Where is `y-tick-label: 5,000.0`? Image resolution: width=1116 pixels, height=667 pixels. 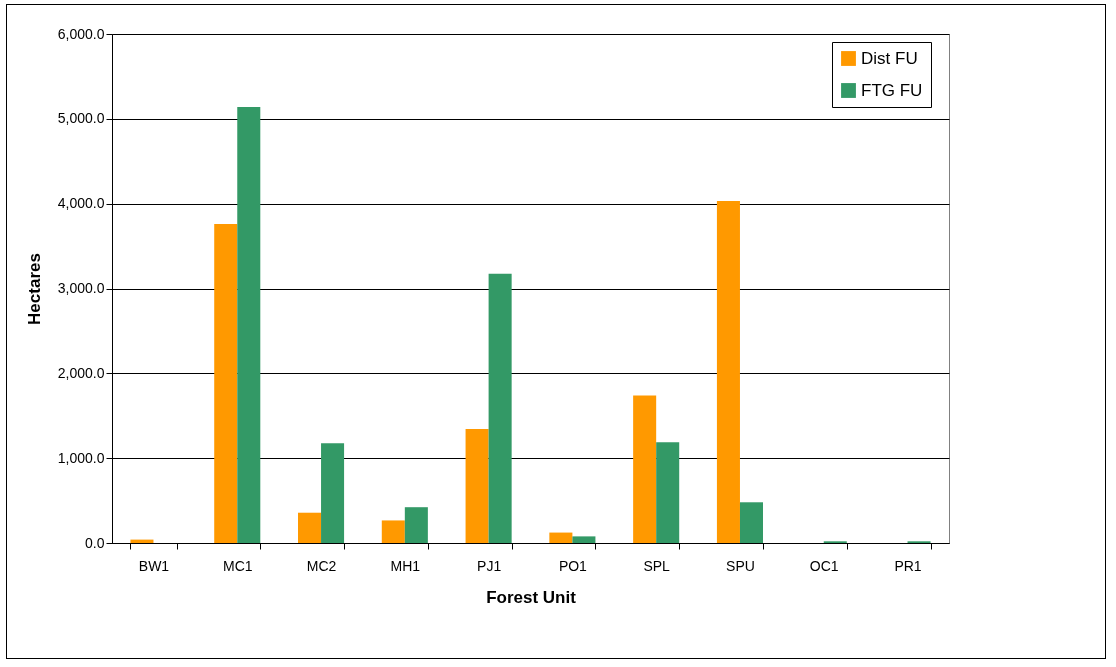
y-tick-label: 5,000.0 is located at coordinates (81, 118).